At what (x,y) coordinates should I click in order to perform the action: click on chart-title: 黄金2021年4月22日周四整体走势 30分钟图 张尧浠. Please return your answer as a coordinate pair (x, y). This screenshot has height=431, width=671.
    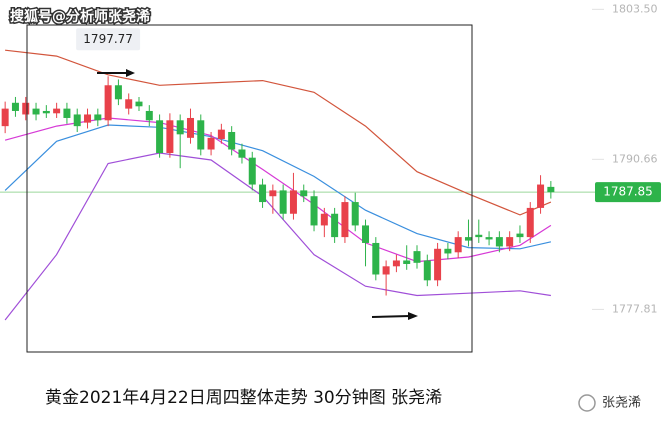
    Looking at the image, I should click on (243, 398).